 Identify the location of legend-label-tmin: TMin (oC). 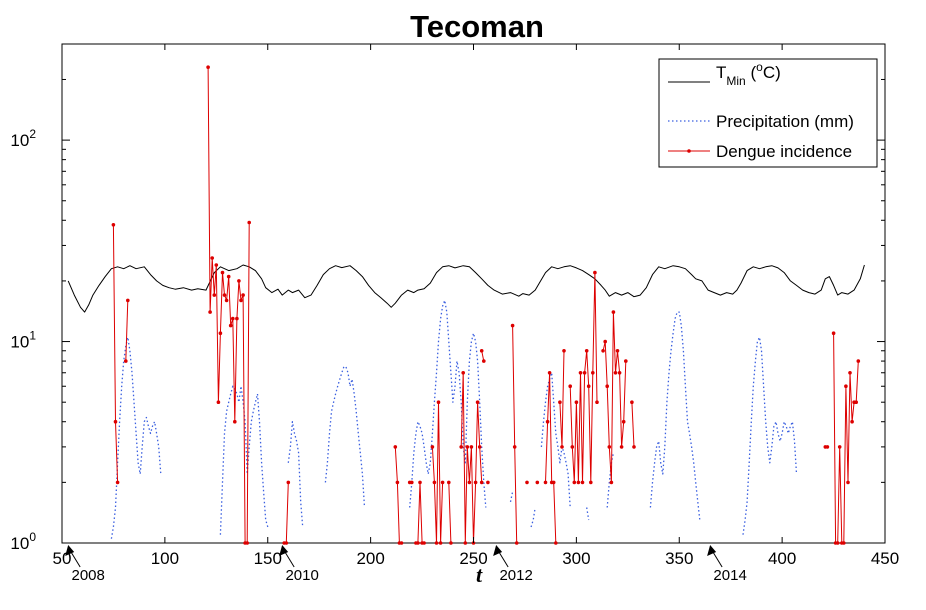
(748, 74).